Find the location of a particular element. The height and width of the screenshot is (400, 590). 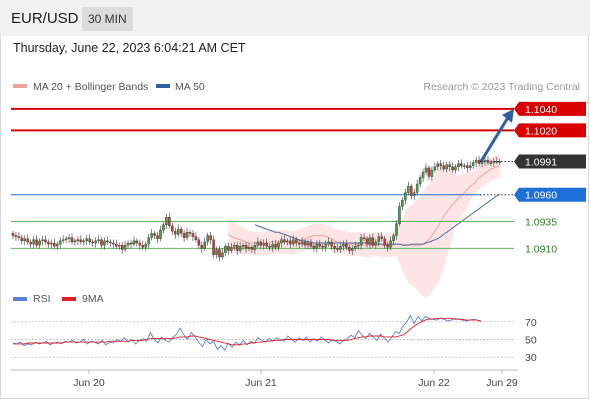

timestamp: Thursday, June 22, 2023 6:04:21 AM CET is located at coordinates (129, 48).